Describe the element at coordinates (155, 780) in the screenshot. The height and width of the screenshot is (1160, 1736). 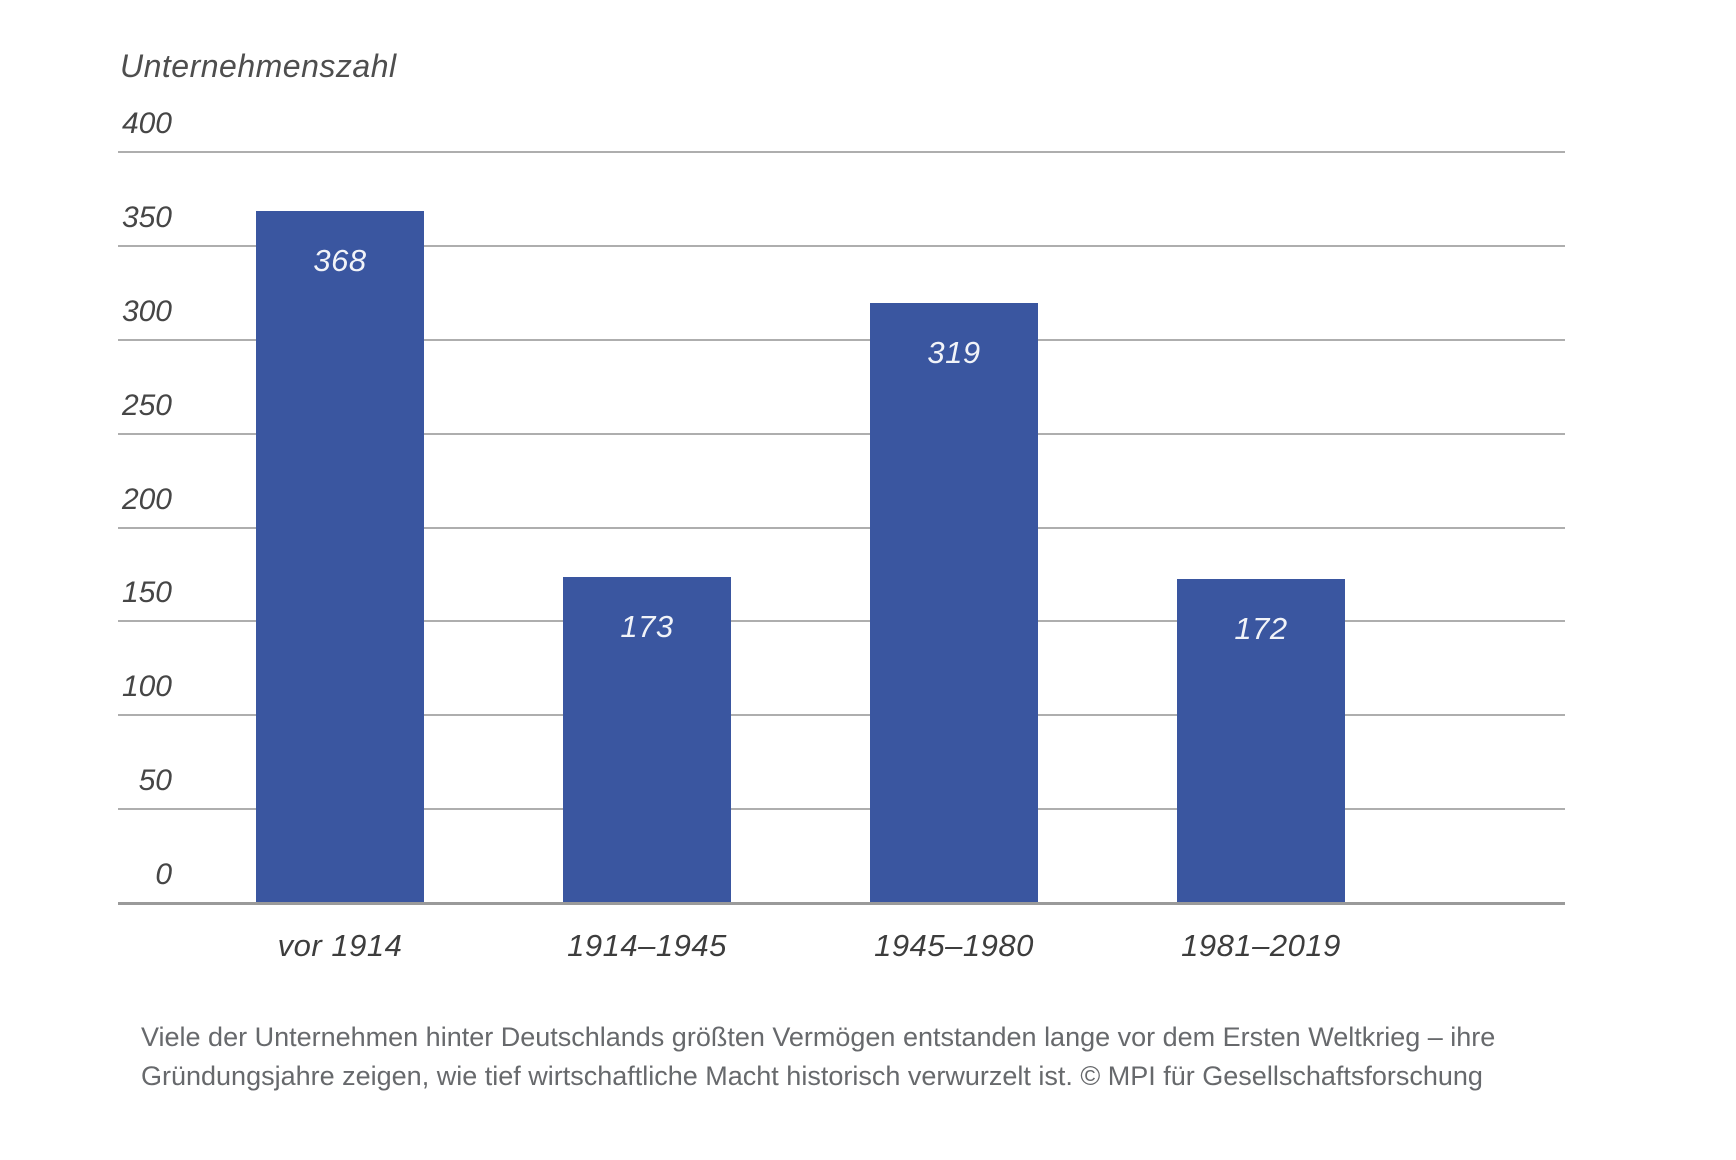
I see `y-tick-label: 50` at that location.